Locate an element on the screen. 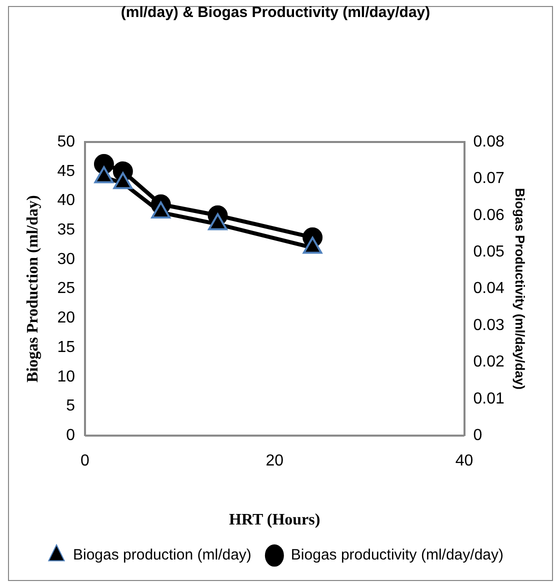  y2-tick-label: 0.03 is located at coordinates (488, 325).